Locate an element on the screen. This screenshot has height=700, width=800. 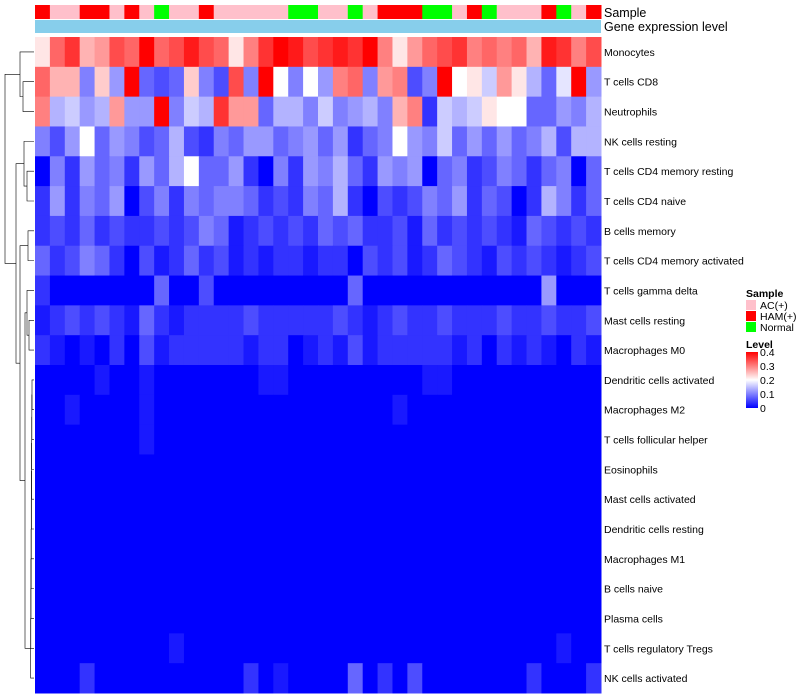
row-label: T cells CD8 is located at coordinates (631, 83).